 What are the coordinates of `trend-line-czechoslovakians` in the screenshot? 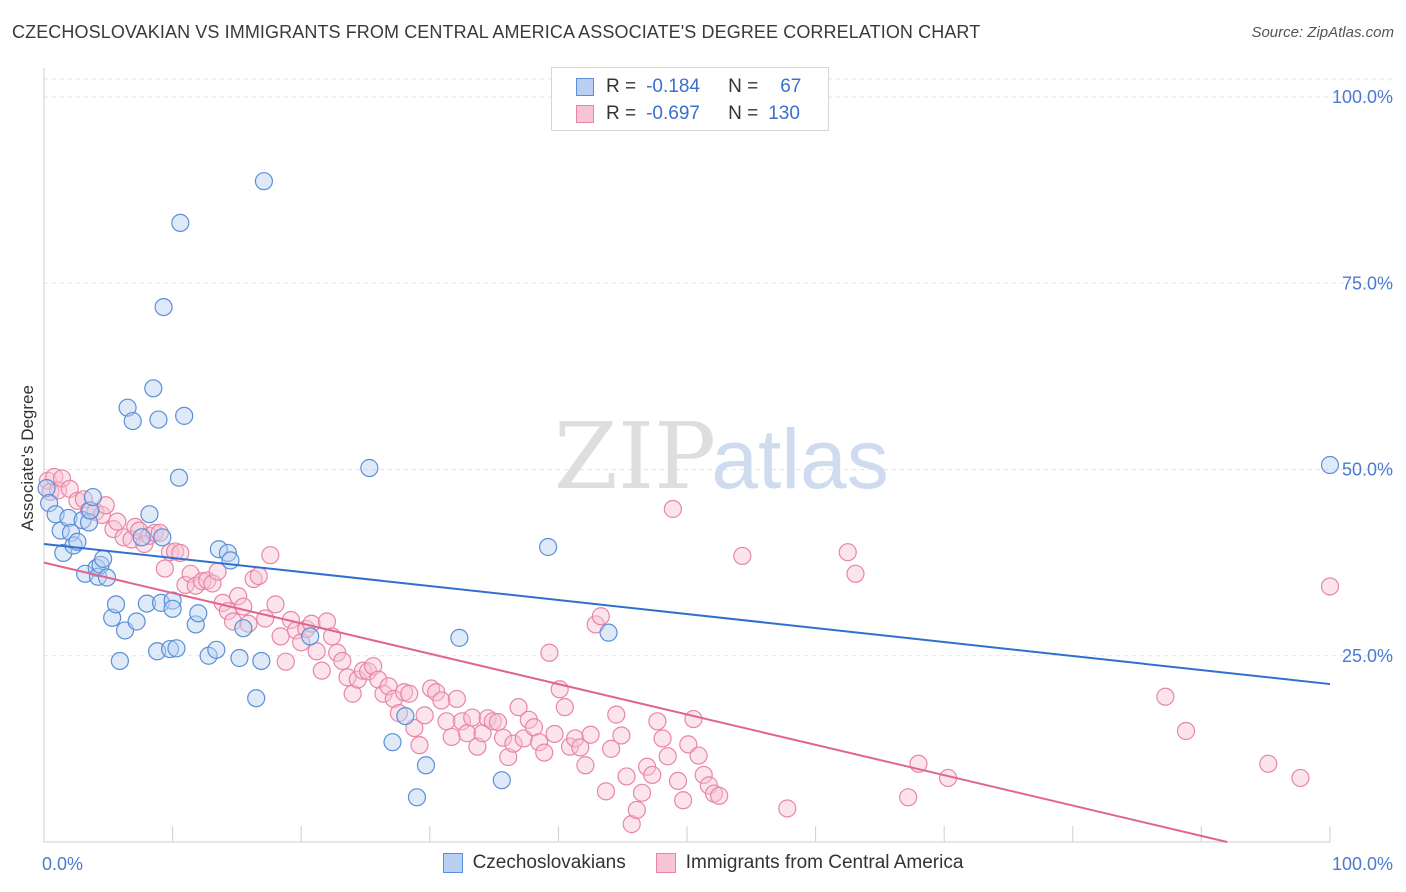 It's located at (687, 614).